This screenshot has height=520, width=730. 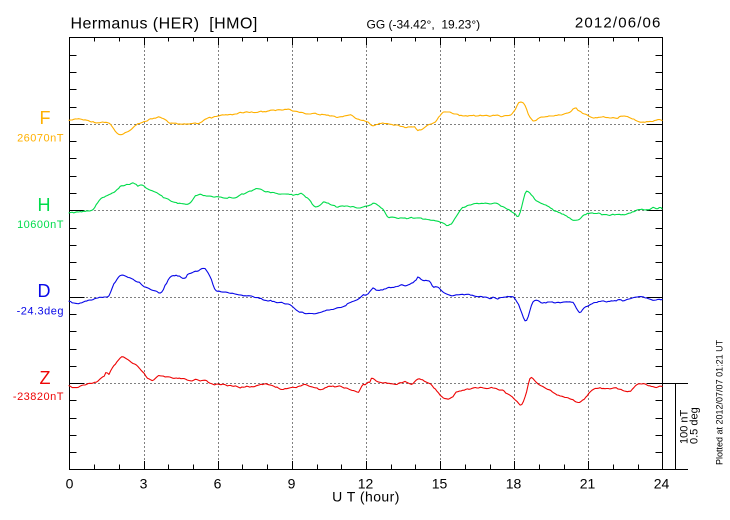 I want to click on svg-text: Z, so click(x=45, y=378).